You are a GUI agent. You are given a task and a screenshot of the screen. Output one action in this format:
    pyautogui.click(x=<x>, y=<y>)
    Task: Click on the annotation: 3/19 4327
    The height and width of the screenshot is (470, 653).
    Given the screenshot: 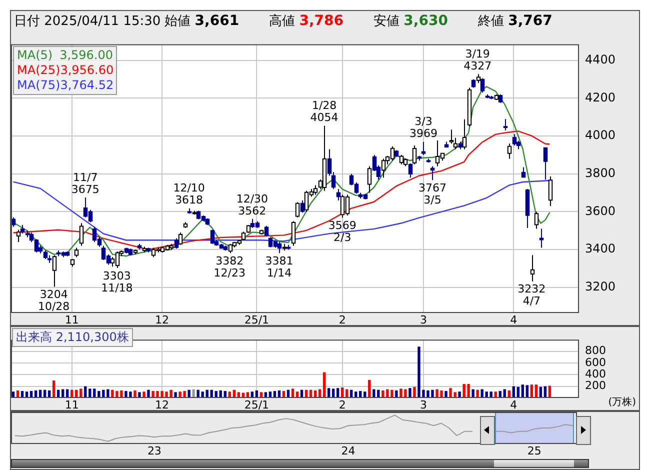 What is the action you would take?
    pyautogui.click(x=478, y=59)
    